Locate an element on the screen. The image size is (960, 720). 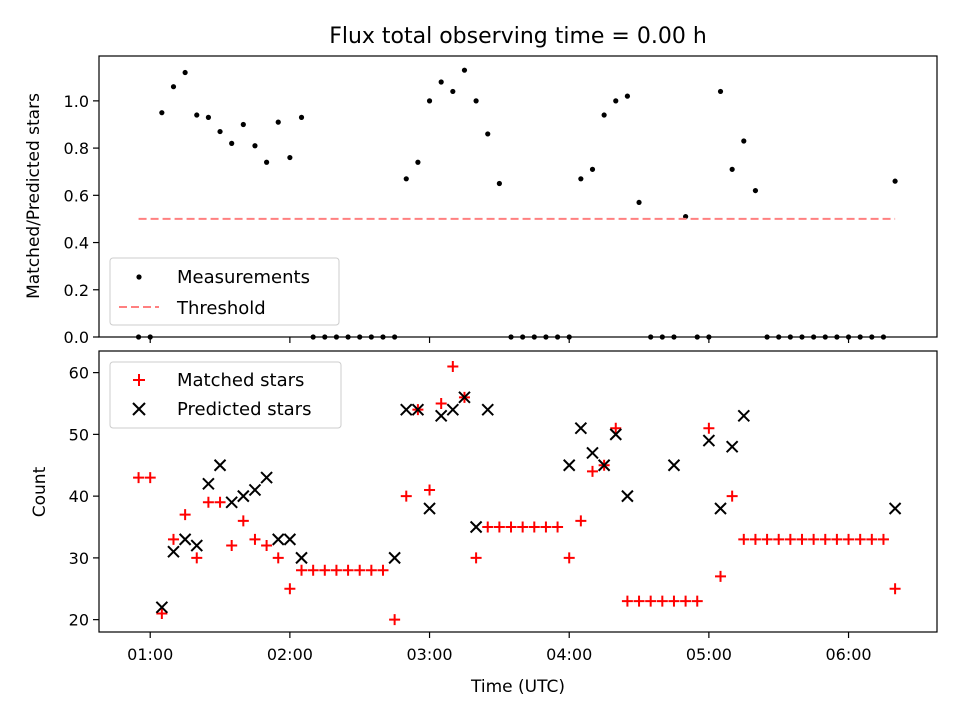
top-y-tick-label: 0.4 is located at coordinates (76, 243).